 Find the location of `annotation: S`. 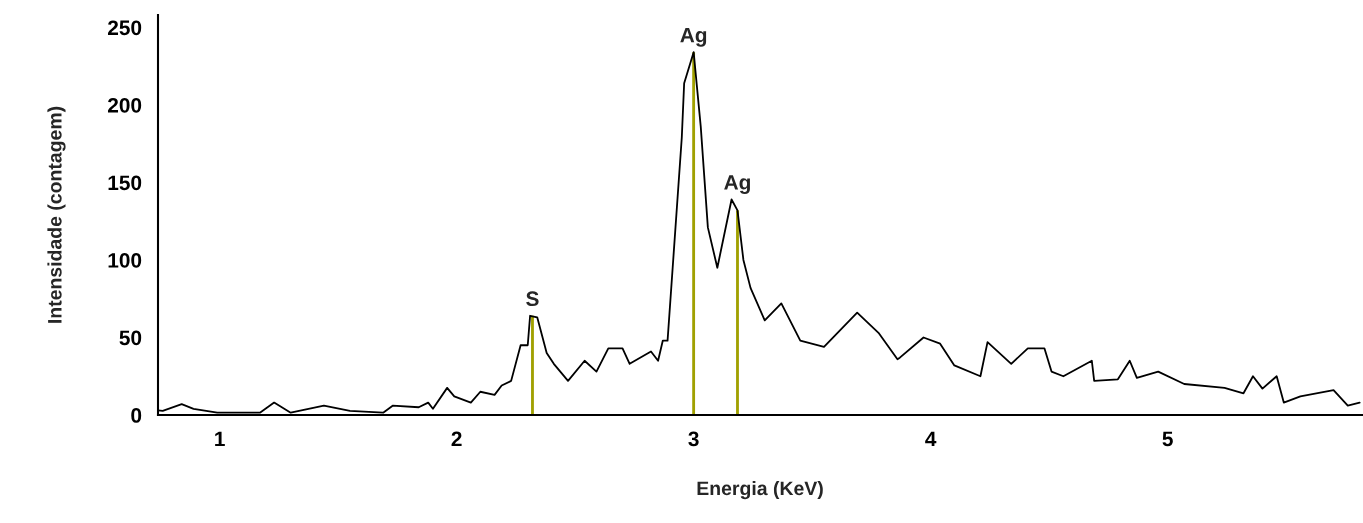

annotation: S is located at coordinates (532, 299).